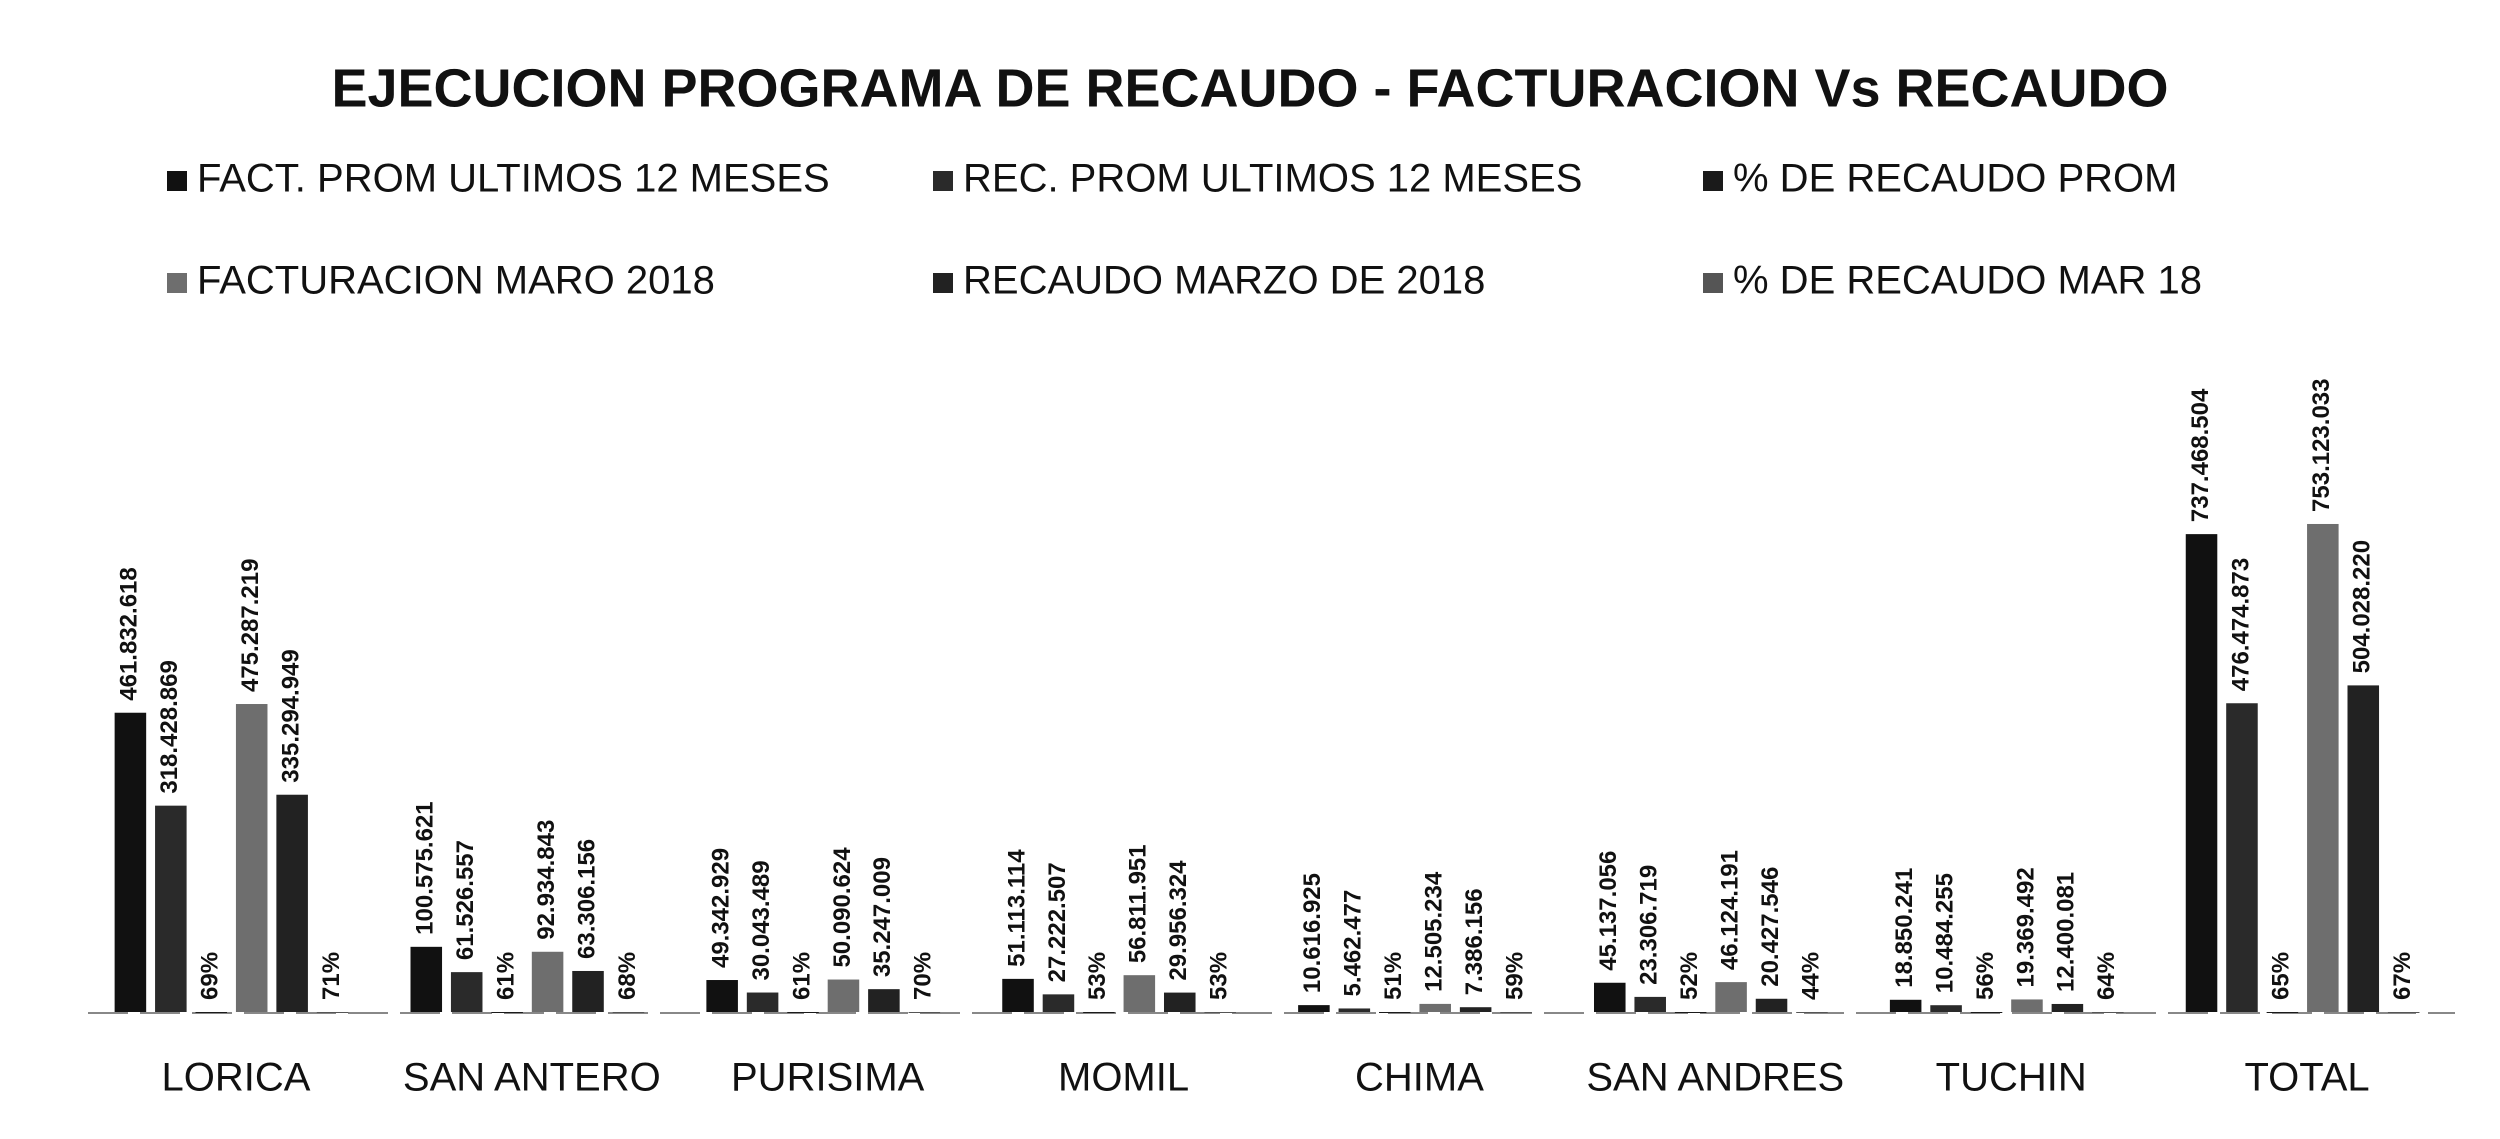 Image resolution: width=2500 pixels, height=1139 pixels. What do you see at coordinates (1514, 976) in the screenshot?
I see `data-label: 59%` at bounding box center [1514, 976].